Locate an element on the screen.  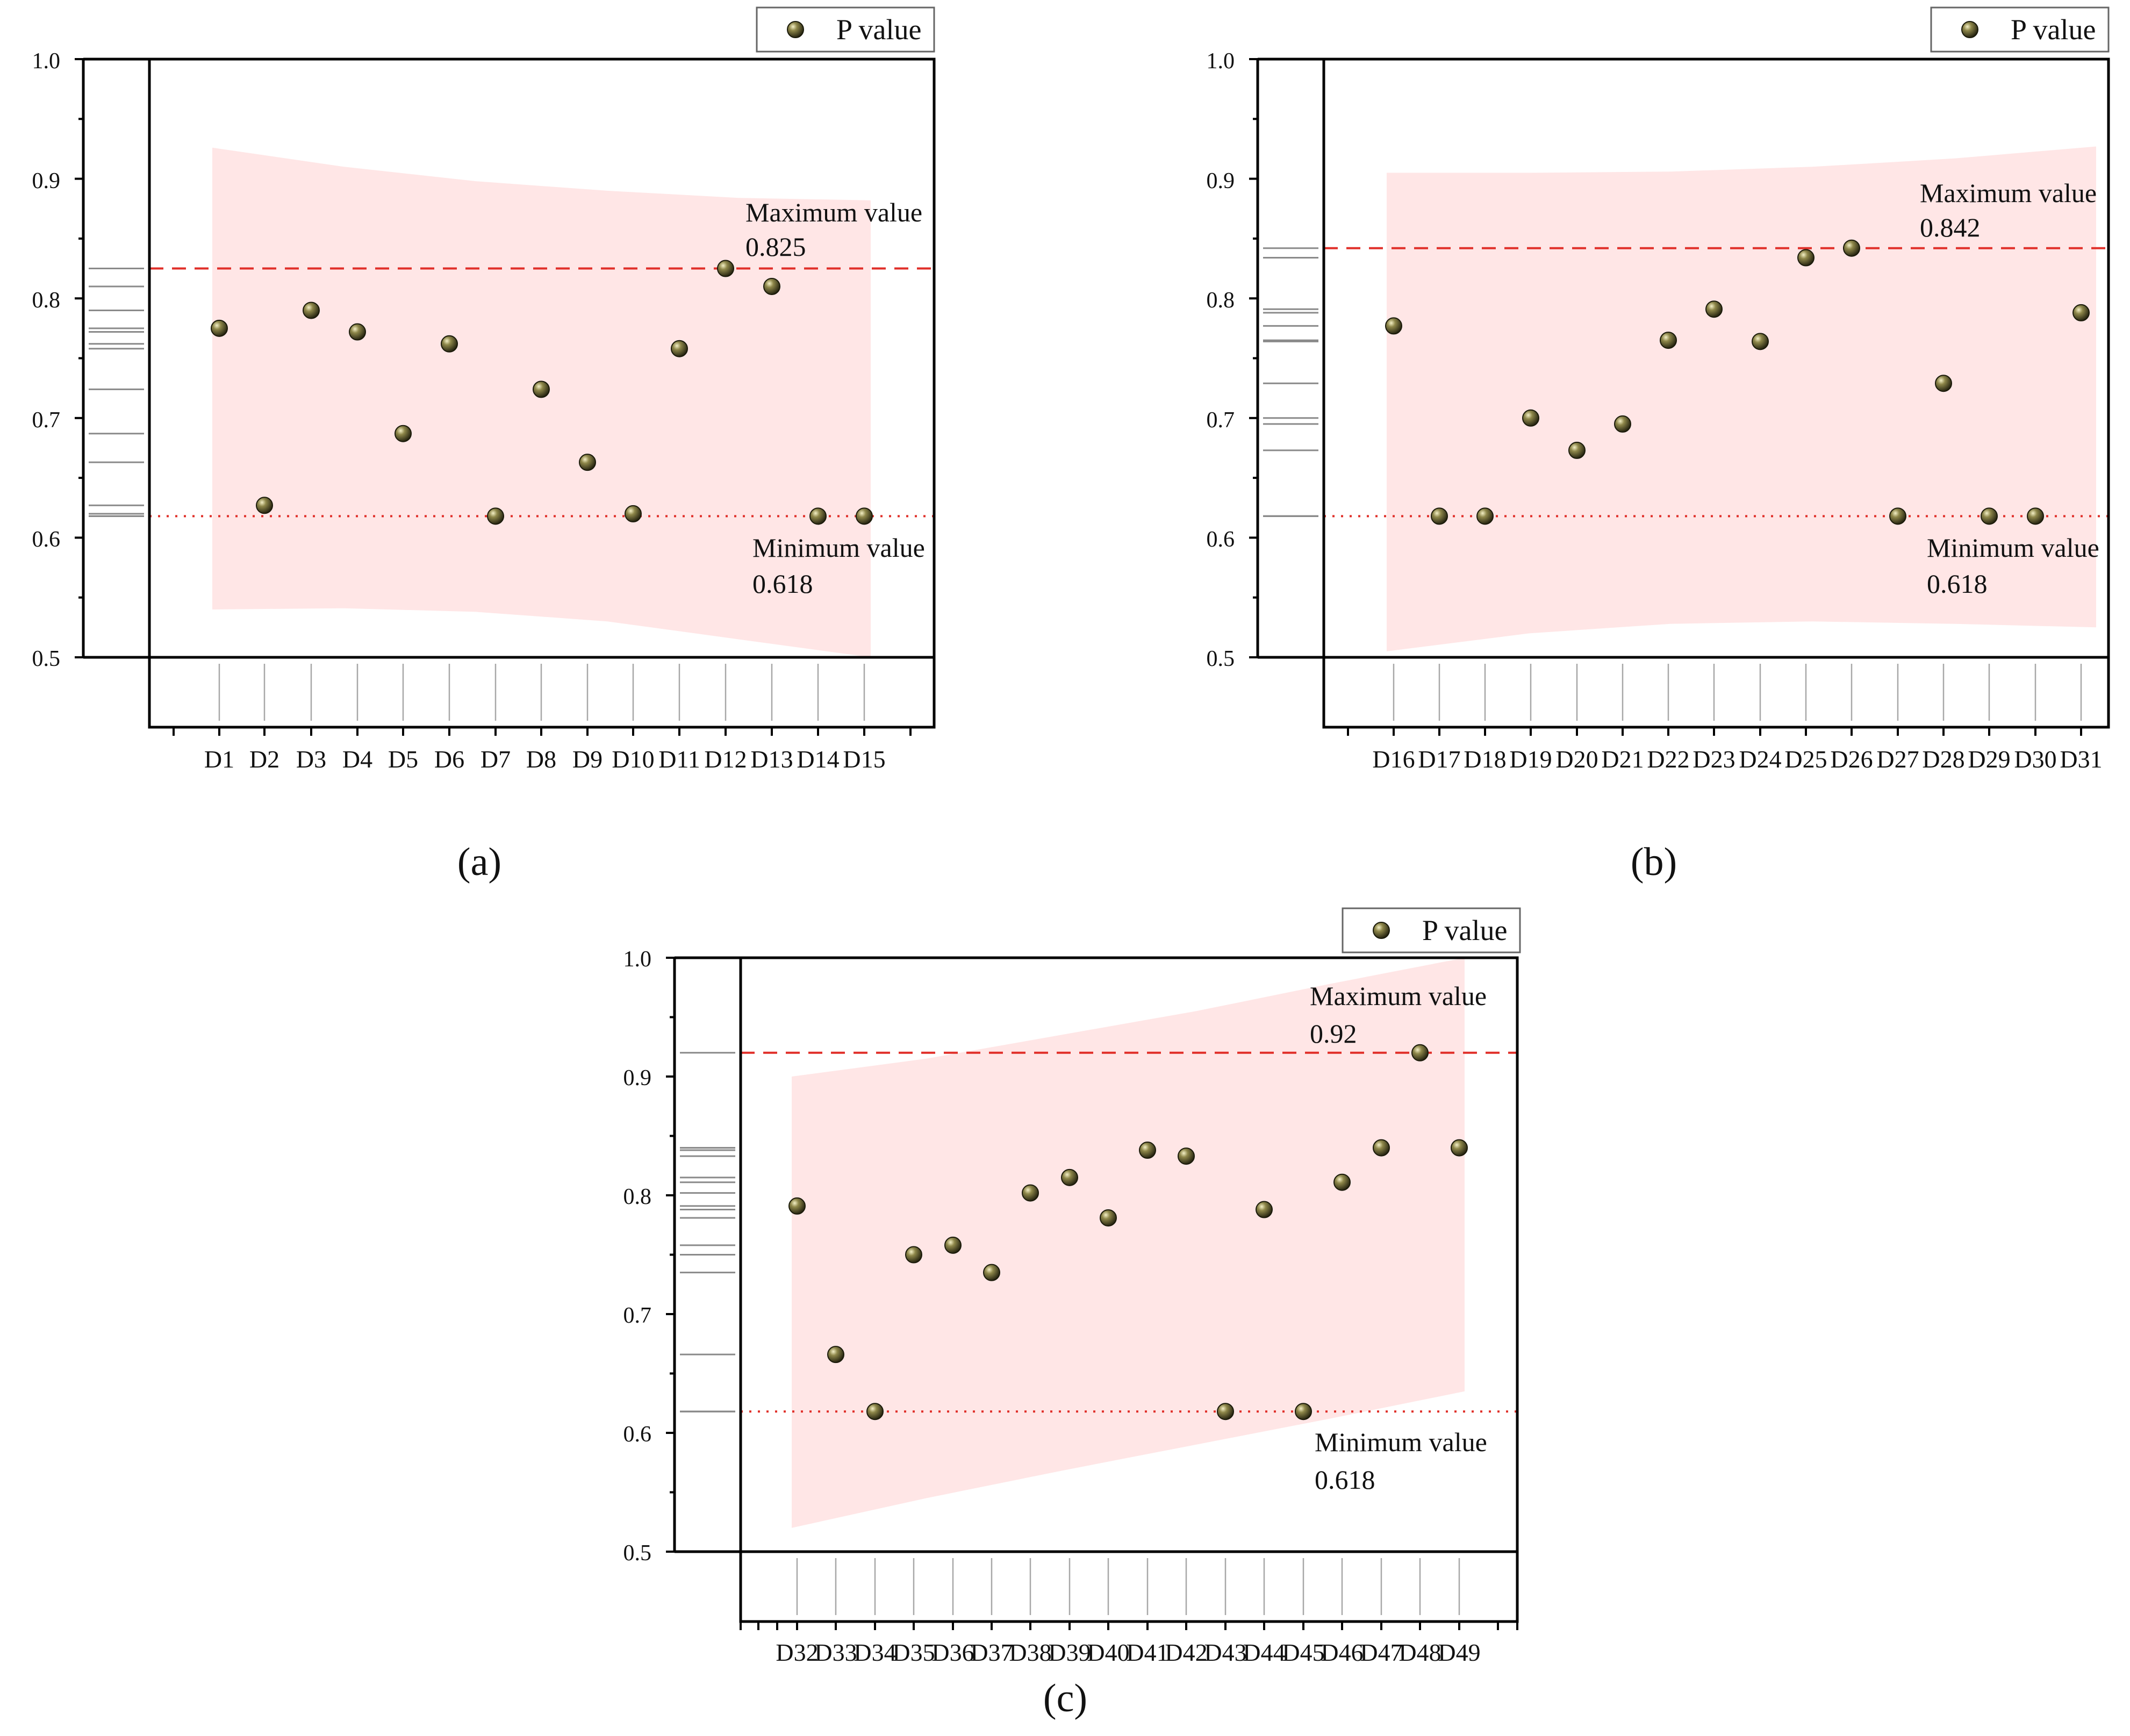
data-point-D30 is located at coordinates (2035, 516).